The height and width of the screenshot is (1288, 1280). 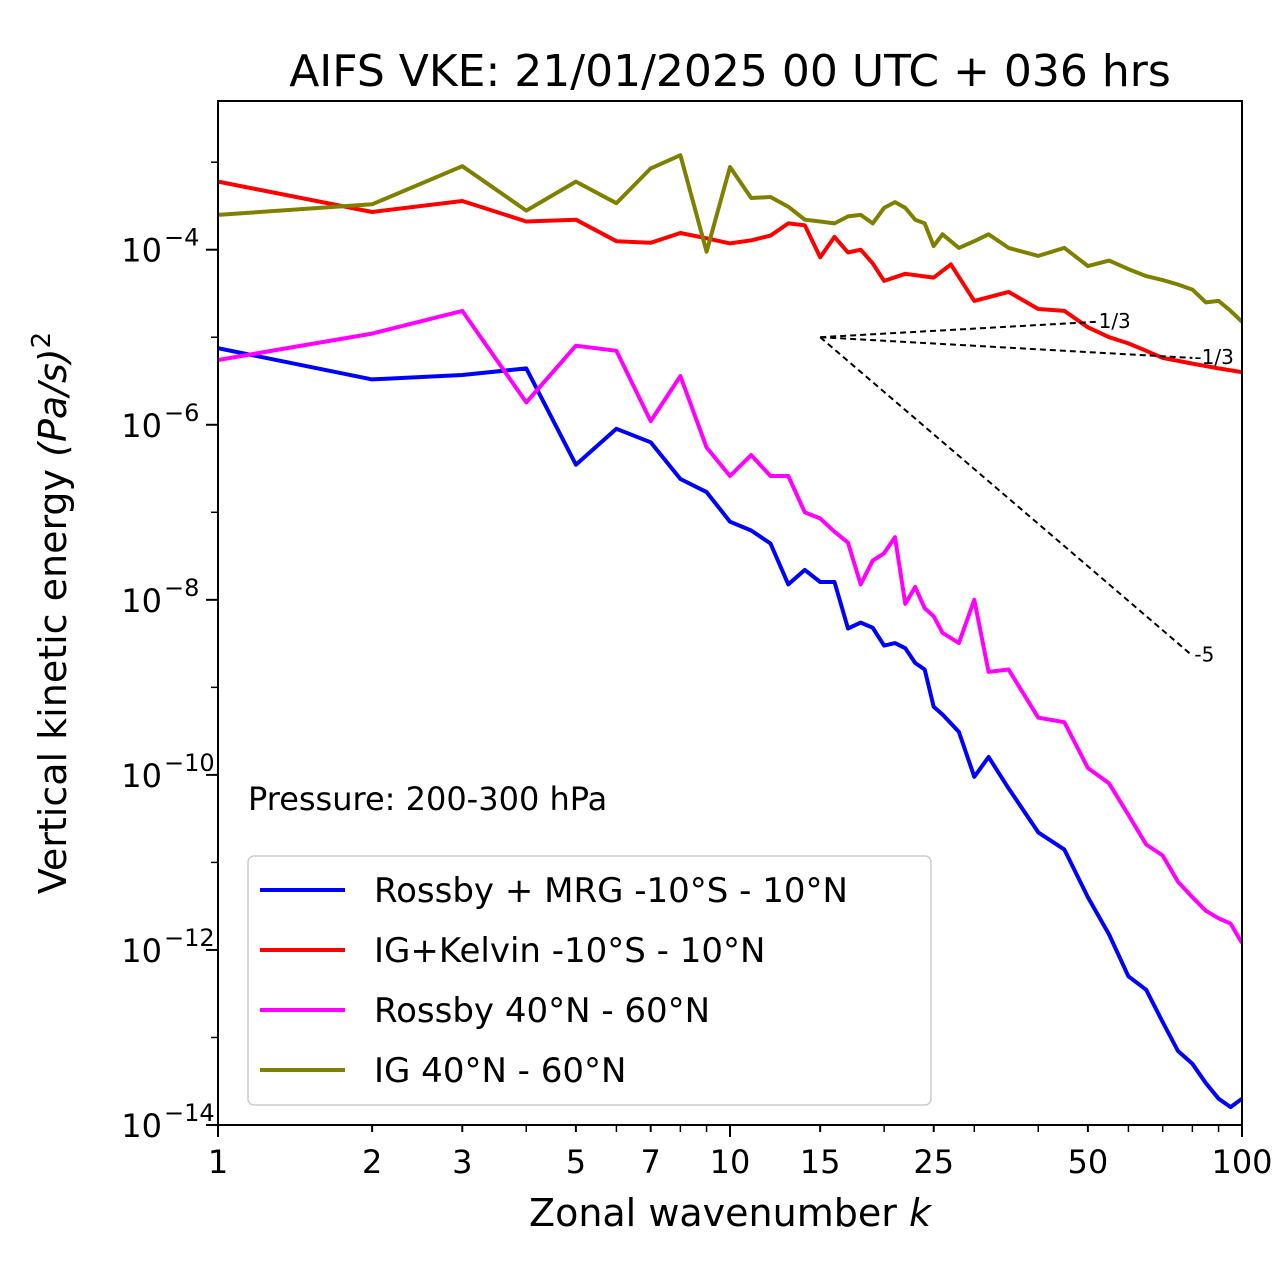 I want to click on y-tick-label-2: 10, so click(x=141, y=426).